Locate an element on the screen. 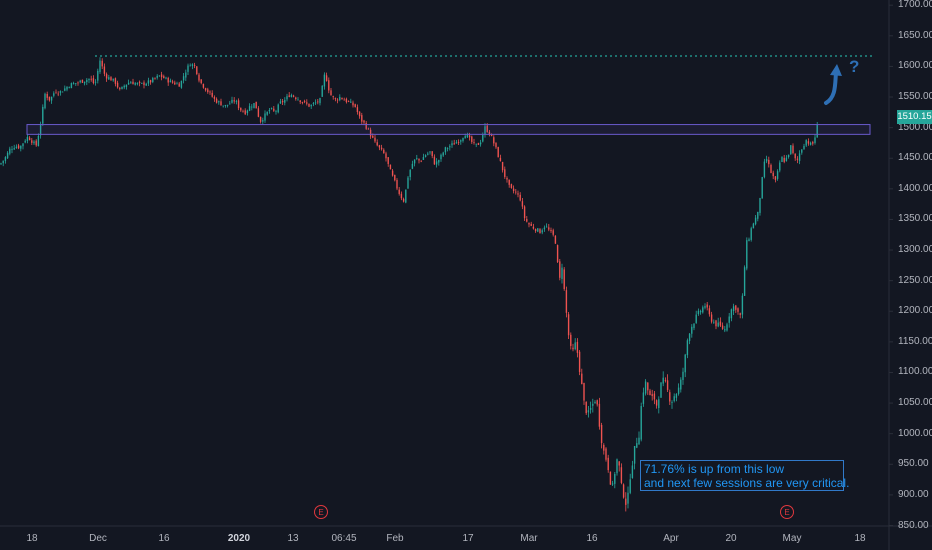  price-tick-label: 1550.00 is located at coordinates (915, 97).